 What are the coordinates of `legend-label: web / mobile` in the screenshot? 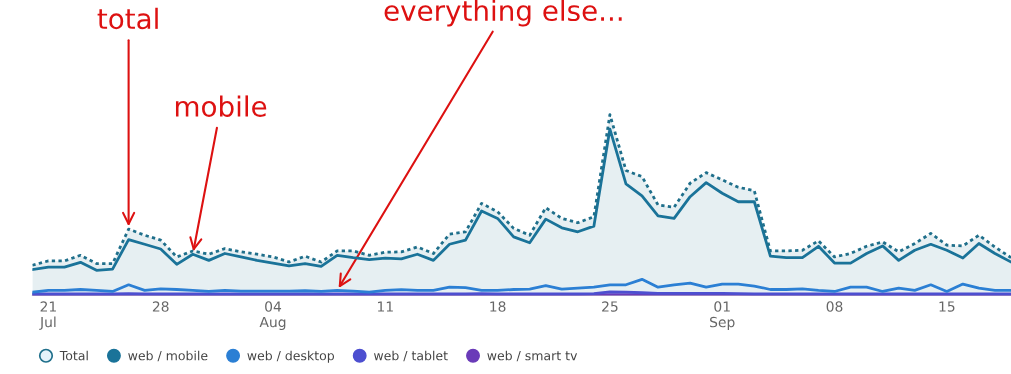 It's located at (168, 356).